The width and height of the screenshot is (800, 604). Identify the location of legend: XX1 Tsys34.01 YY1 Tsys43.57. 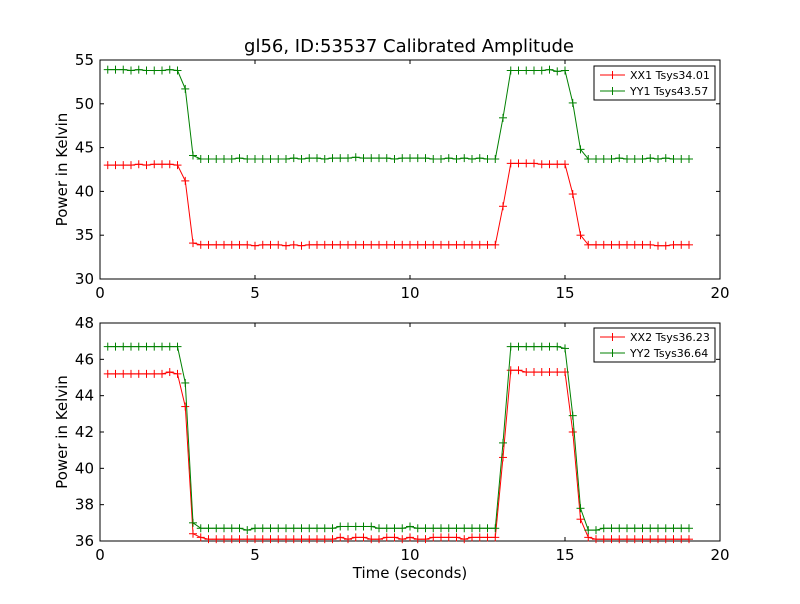
(654, 83).